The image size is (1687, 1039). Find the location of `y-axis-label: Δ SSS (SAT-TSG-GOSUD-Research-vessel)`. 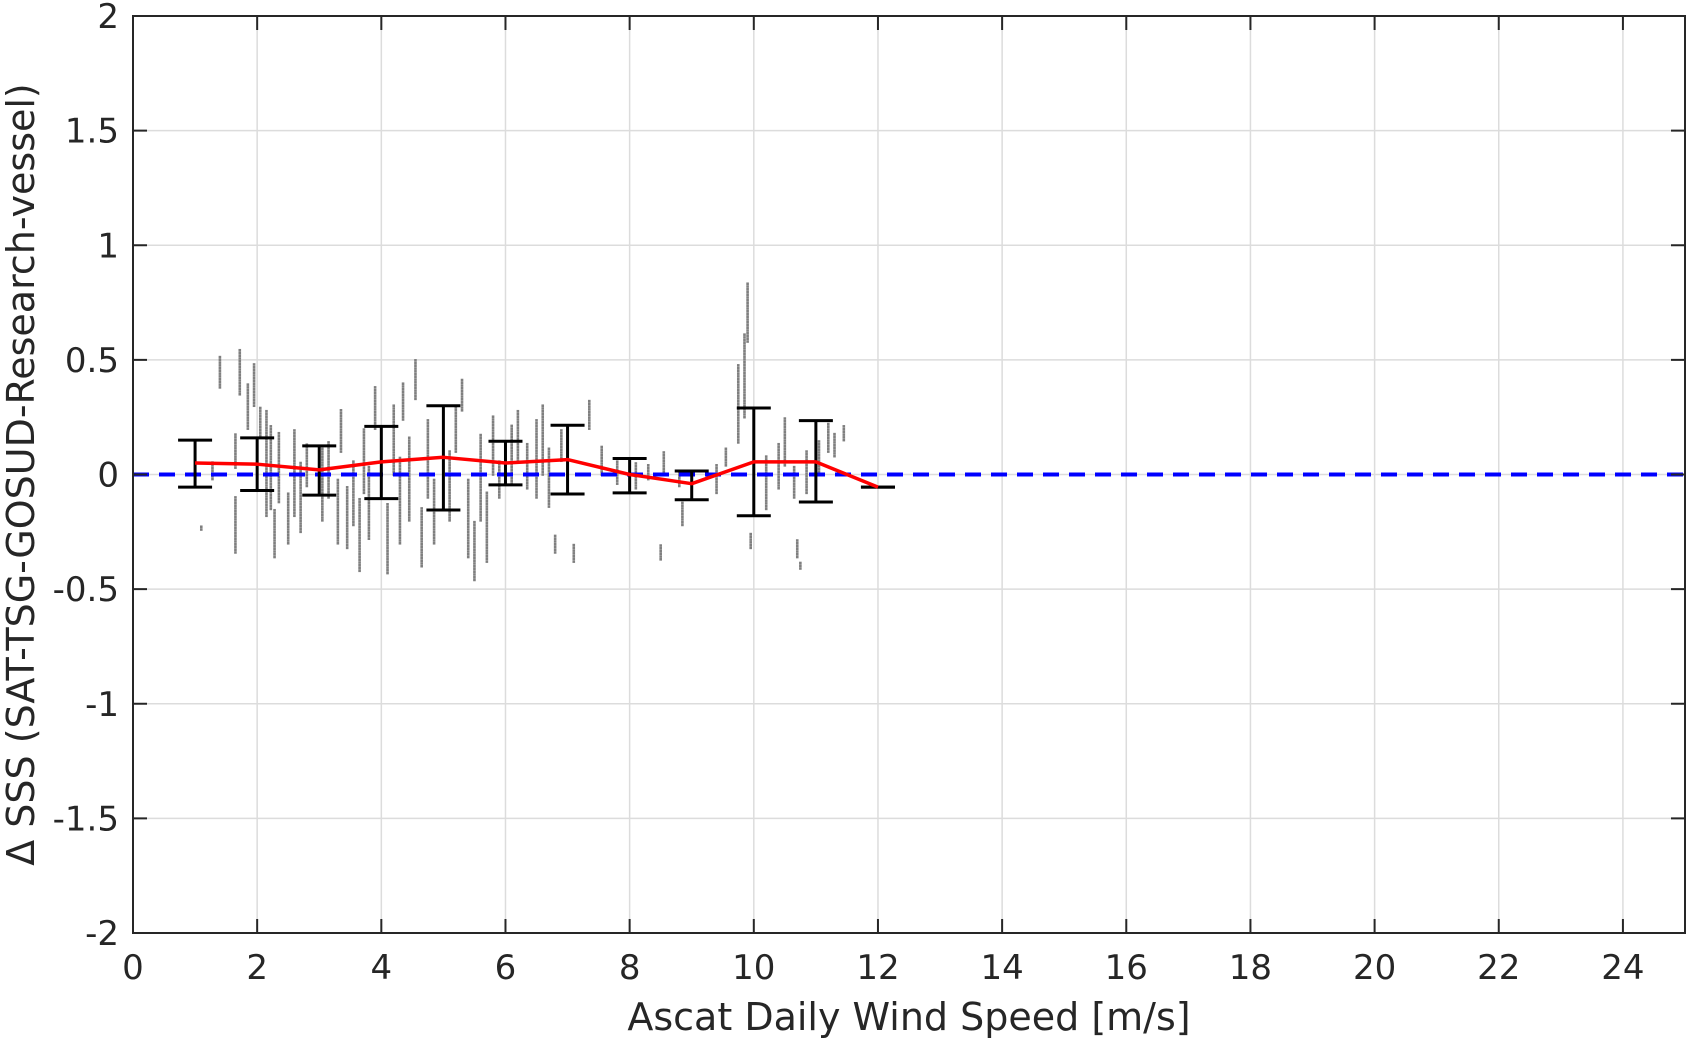

y-axis-label: Δ SSS (SAT-TSG-GOSUD-Research-vessel) is located at coordinates (21, 474).